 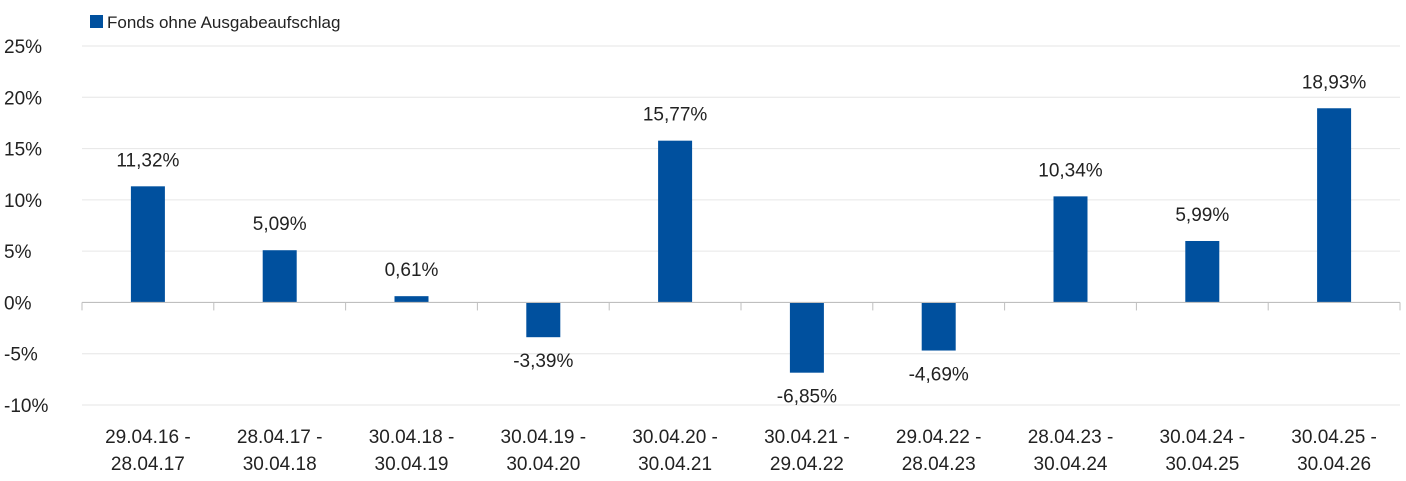 I want to click on y-tick-label: 20%, so click(x=23, y=98).